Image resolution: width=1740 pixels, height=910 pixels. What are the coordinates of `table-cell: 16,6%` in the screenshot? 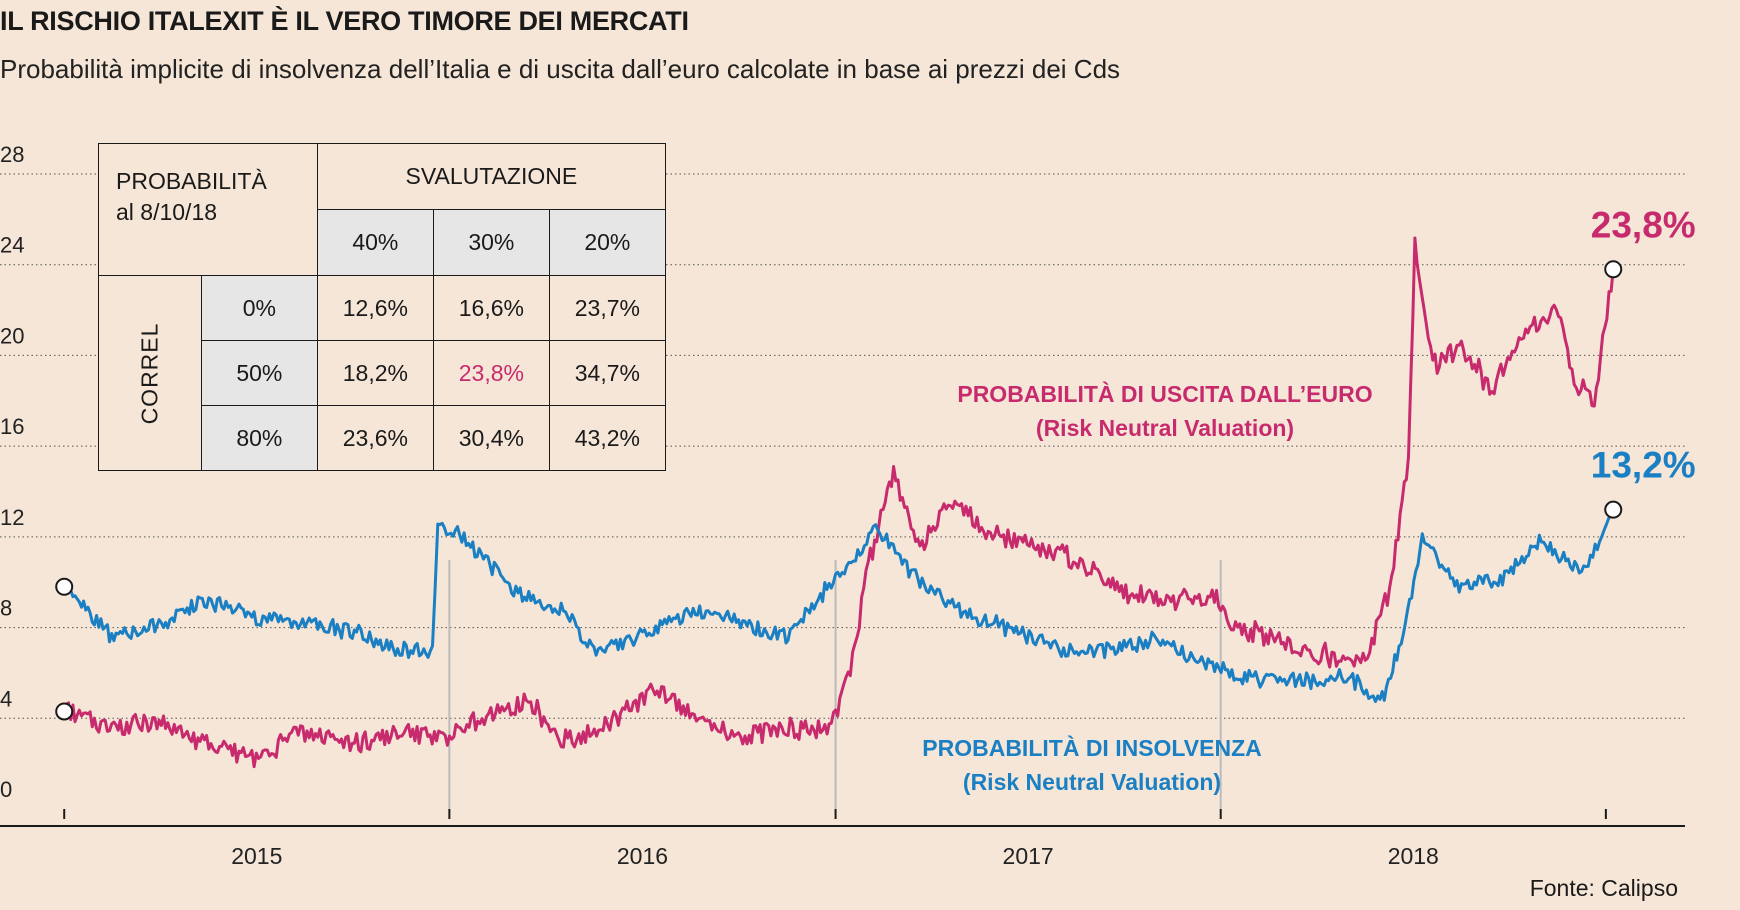 It's located at (491, 308).